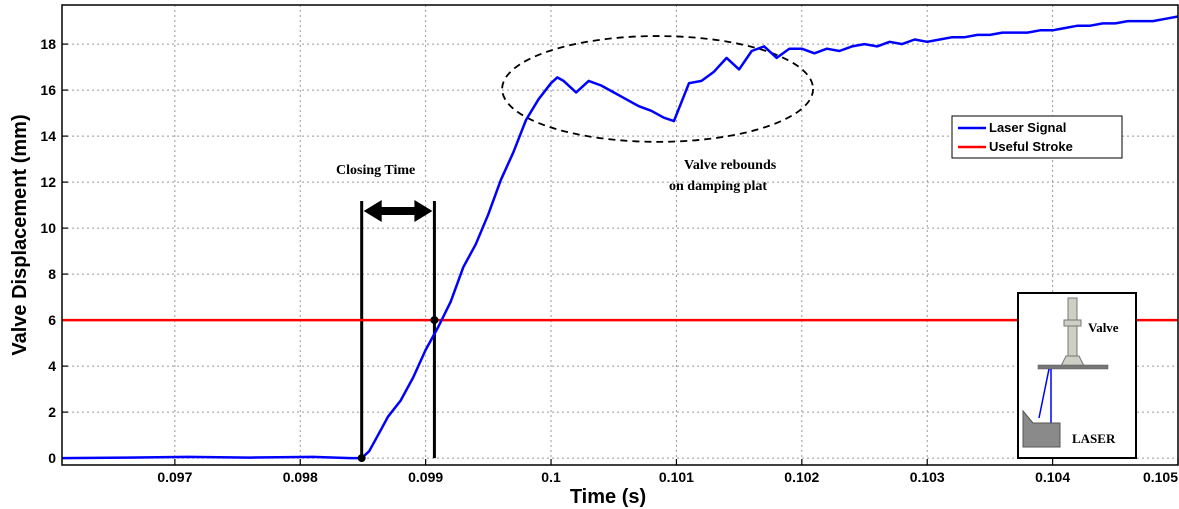  Describe the element at coordinates (52, 274) in the screenshot. I see `y-tick-label: 8` at that location.